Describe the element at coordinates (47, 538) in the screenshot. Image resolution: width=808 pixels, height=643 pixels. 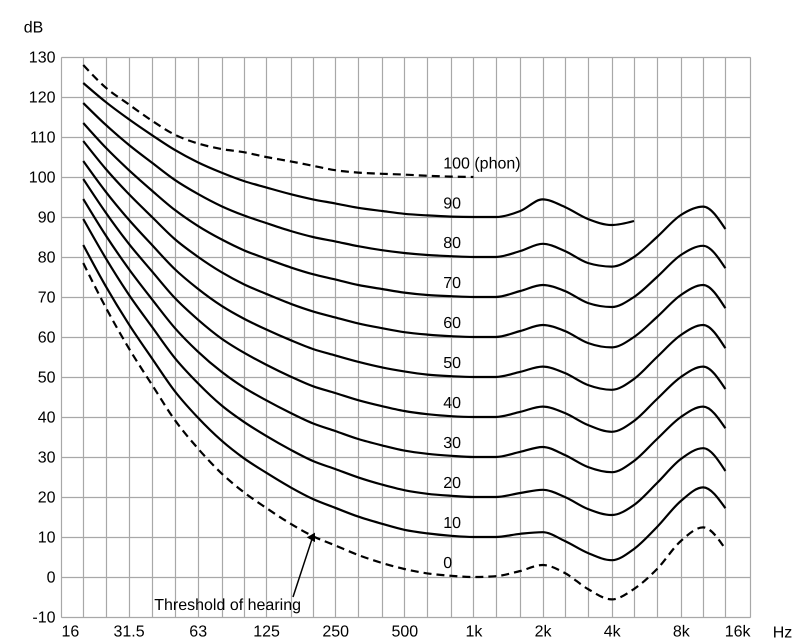
I see `y-tick-label: 10` at that location.